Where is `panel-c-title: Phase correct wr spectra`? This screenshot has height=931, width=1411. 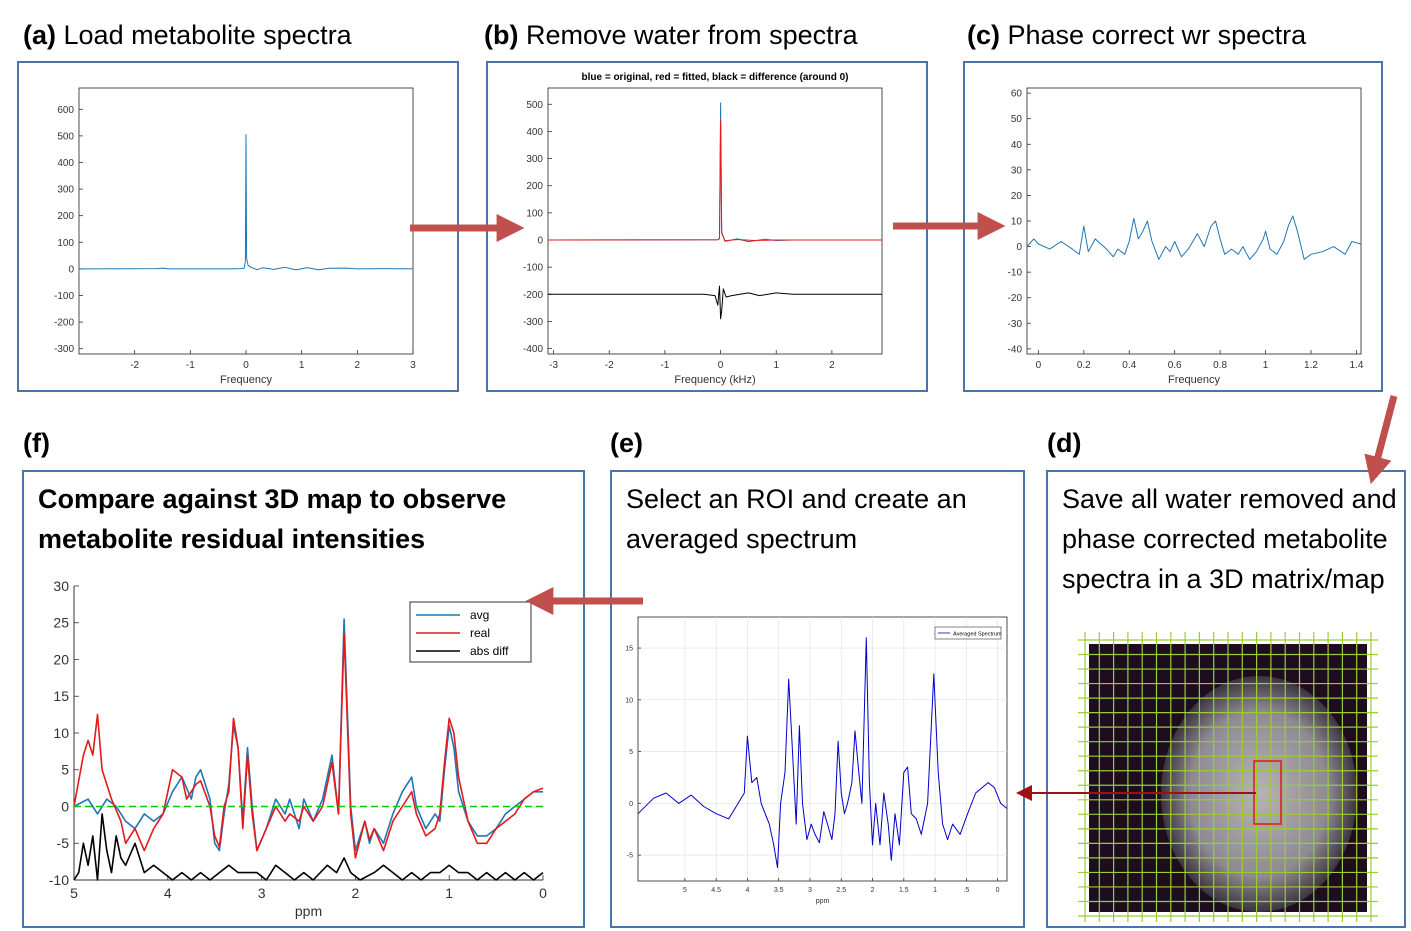 panel-c-title: Phase correct wr spectra is located at coordinates (1157, 35).